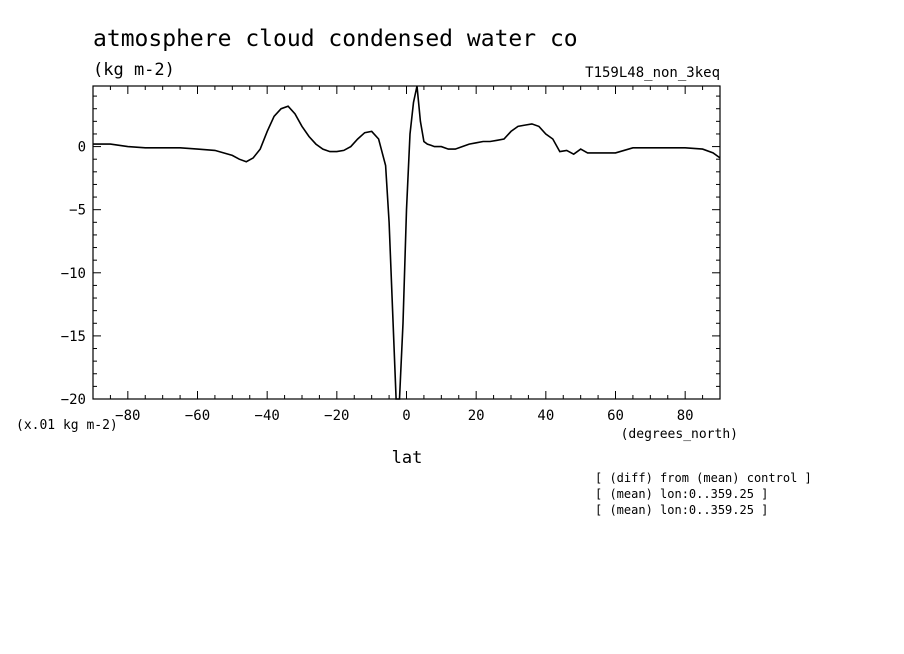 The image size is (904, 654). Describe the element at coordinates (406, 416) in the screenshot. I see `x-tick-label: 0` at that location.